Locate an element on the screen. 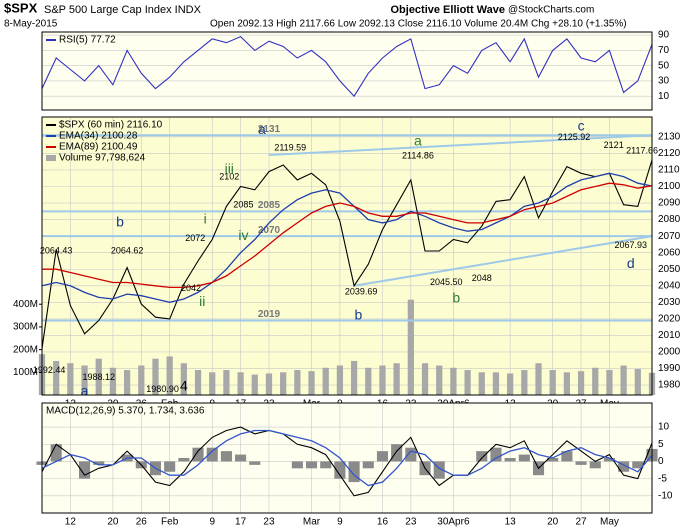  x-tick-label: 12 is located at coordinates (71, 522).